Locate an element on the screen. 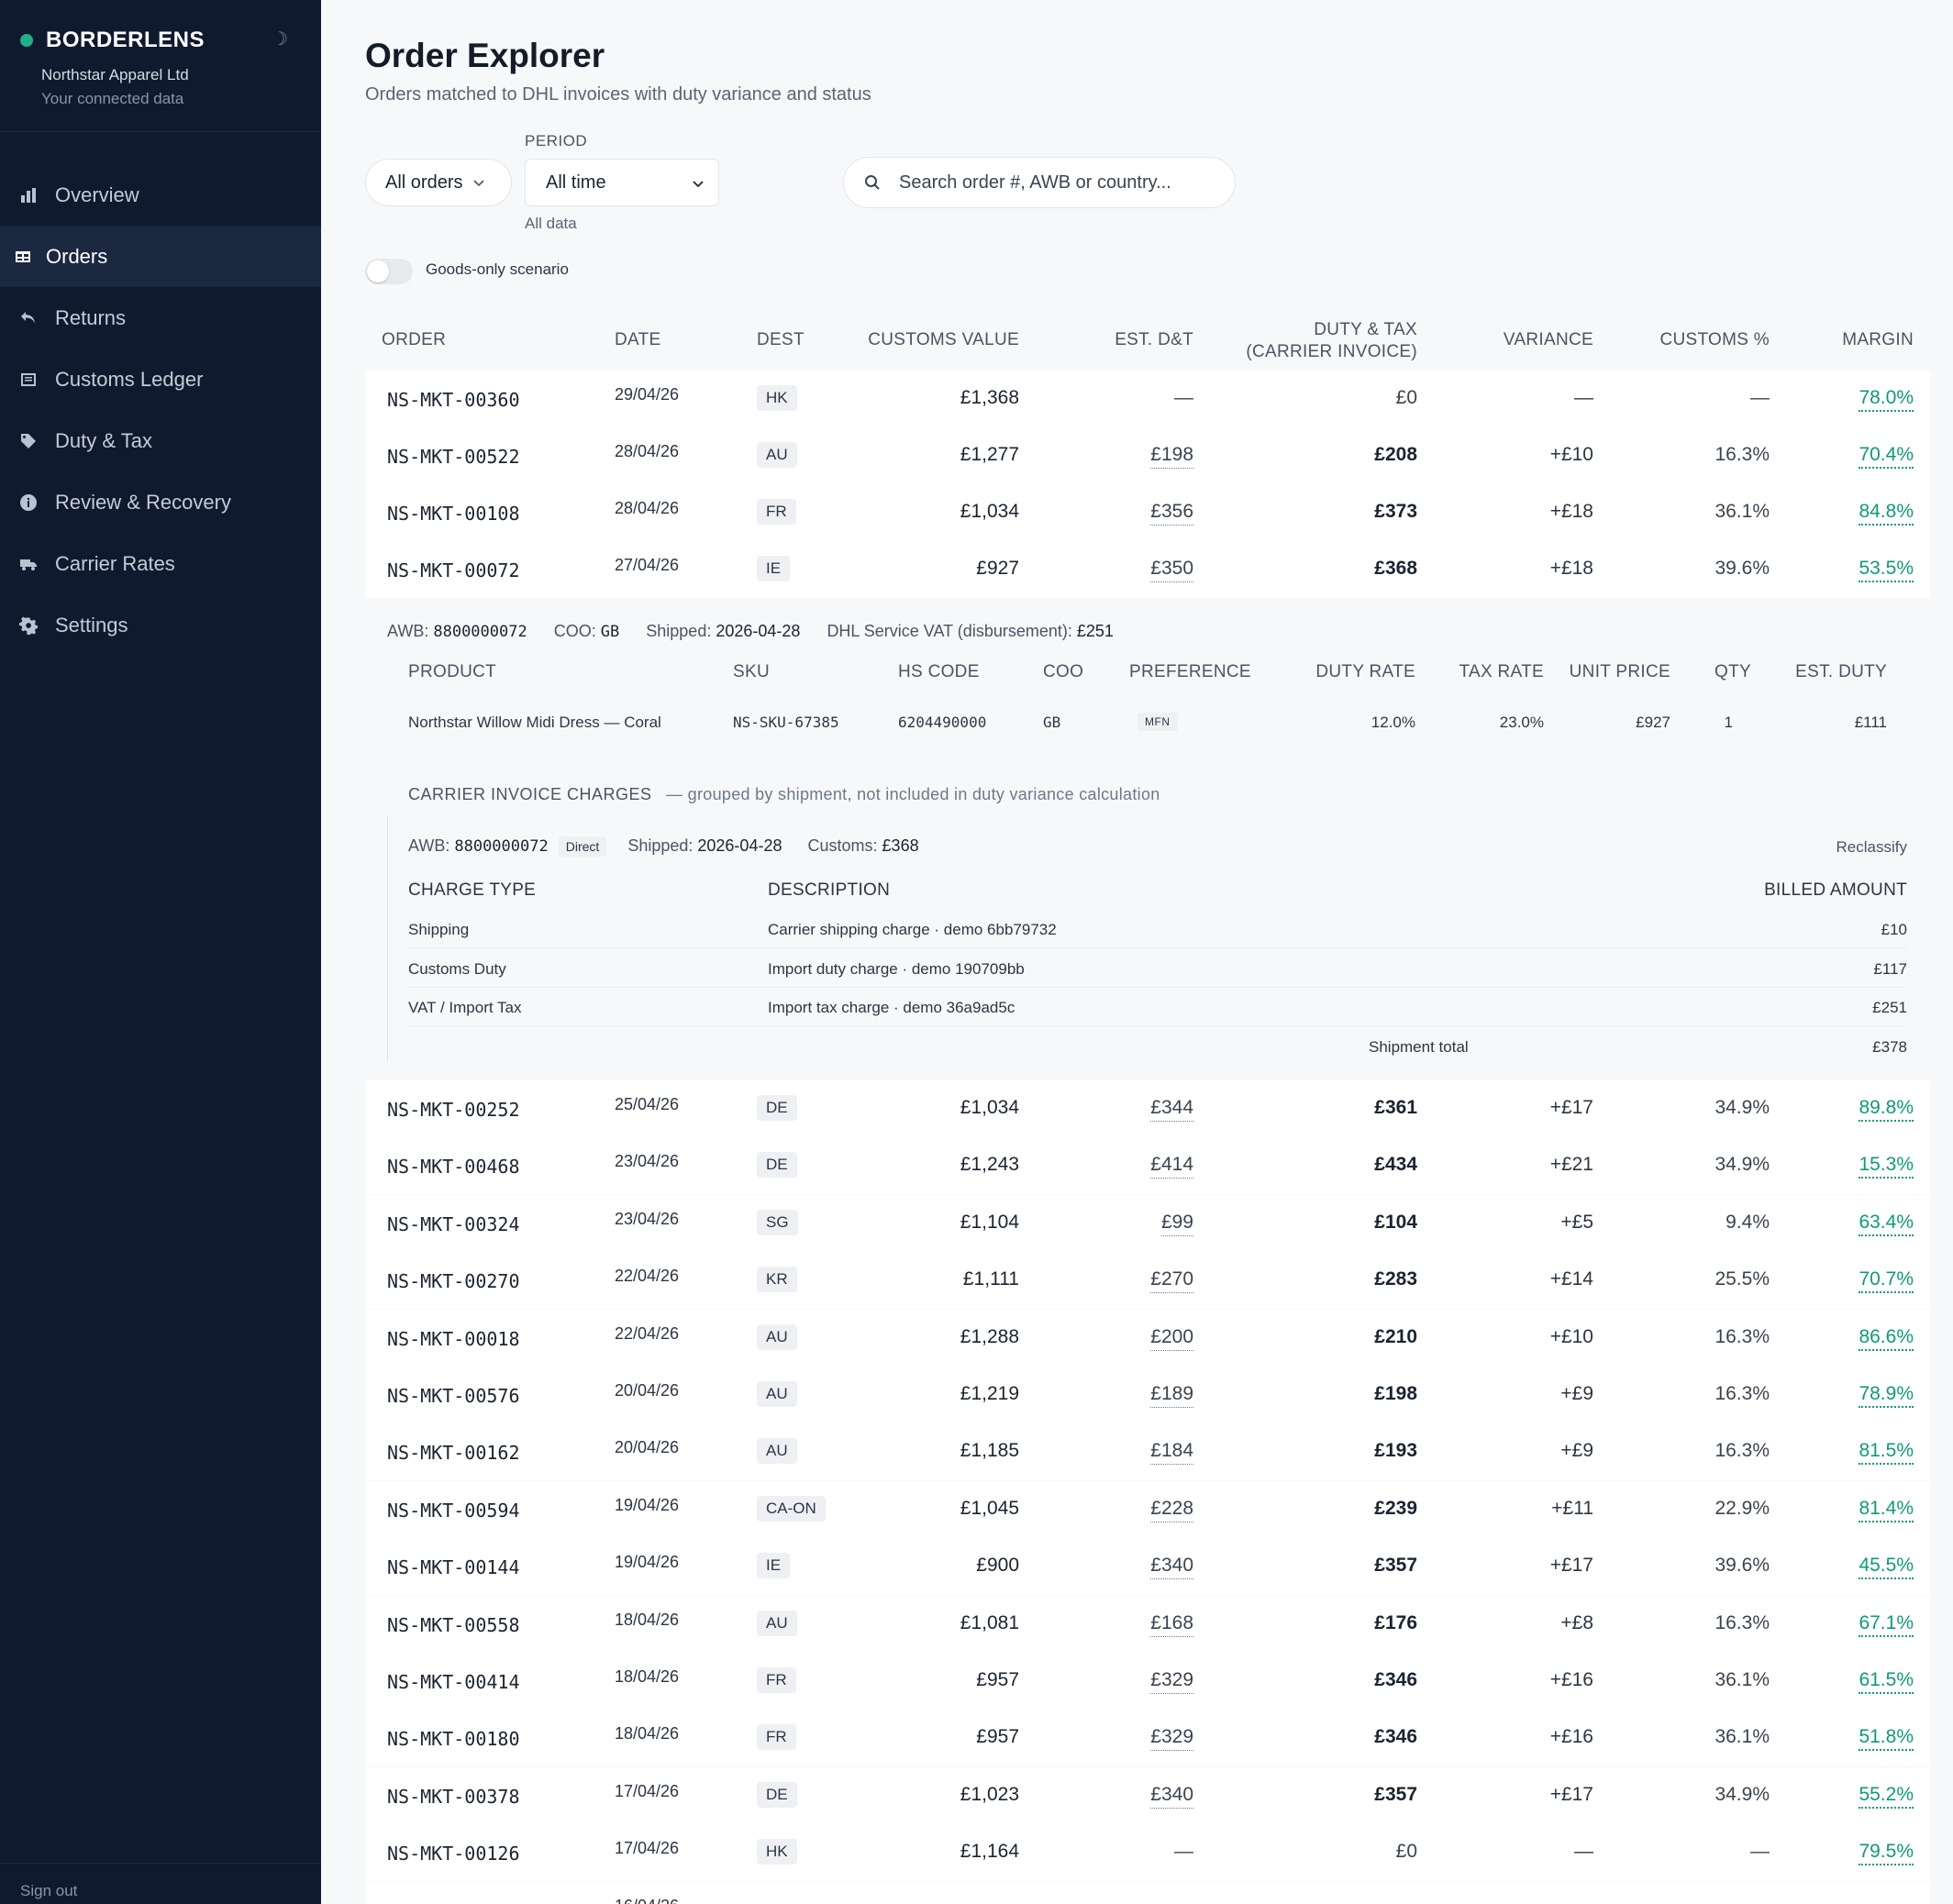 This screenshot has height=1904, width=1953. est-dt: £184 is located at coordinates (1171, 1453).